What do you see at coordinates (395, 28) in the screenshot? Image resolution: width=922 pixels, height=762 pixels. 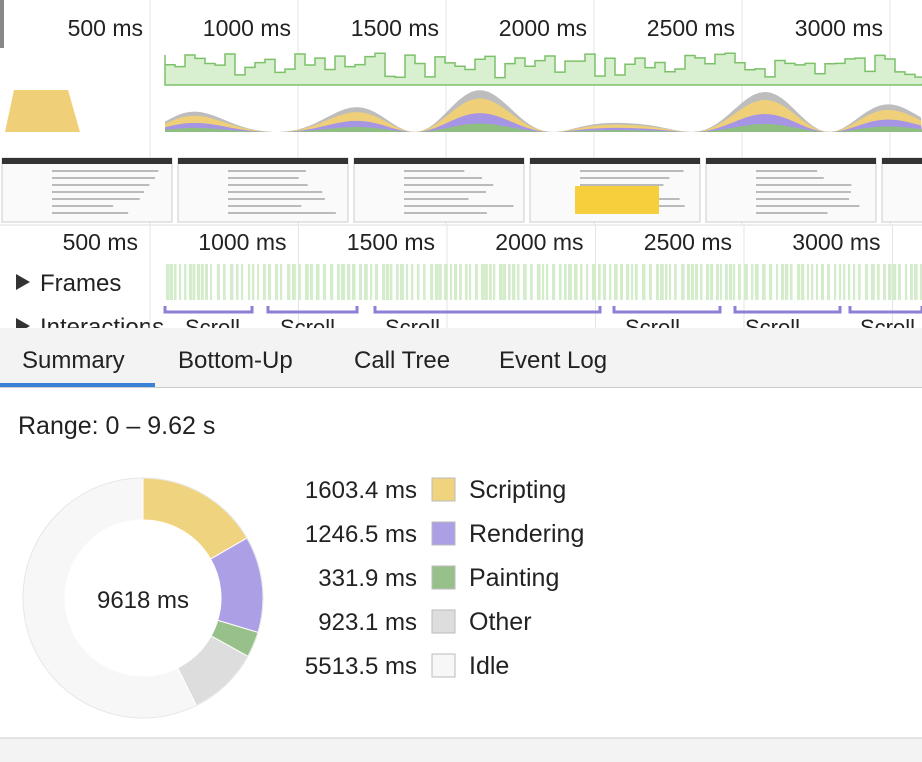 I see `ruler-label: 1500 ms` at bounding box center [395, 28].